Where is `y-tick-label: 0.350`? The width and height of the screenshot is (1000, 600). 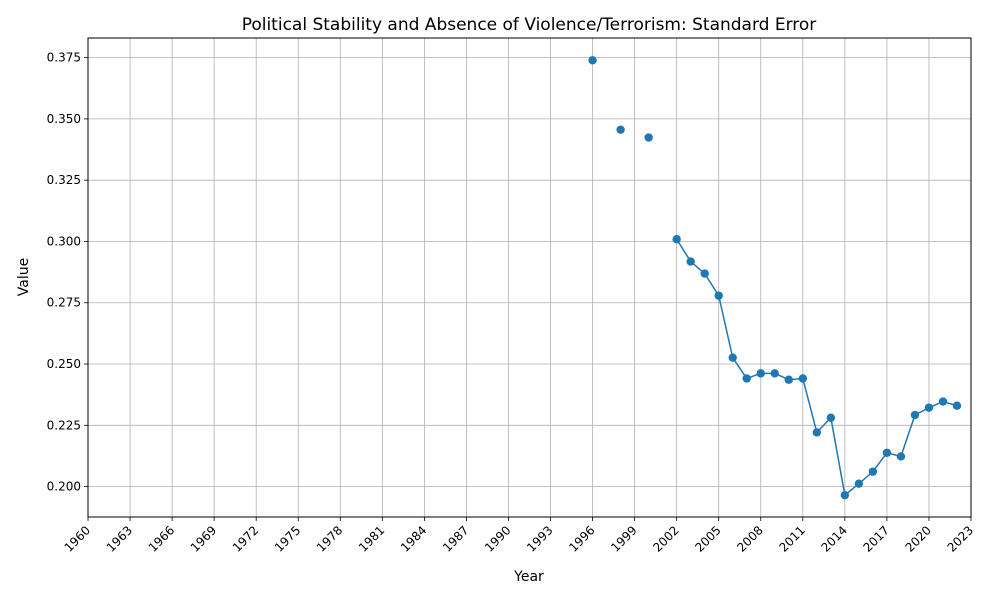
y-tick-label: 0.350 is located at coordinates (64, 119).